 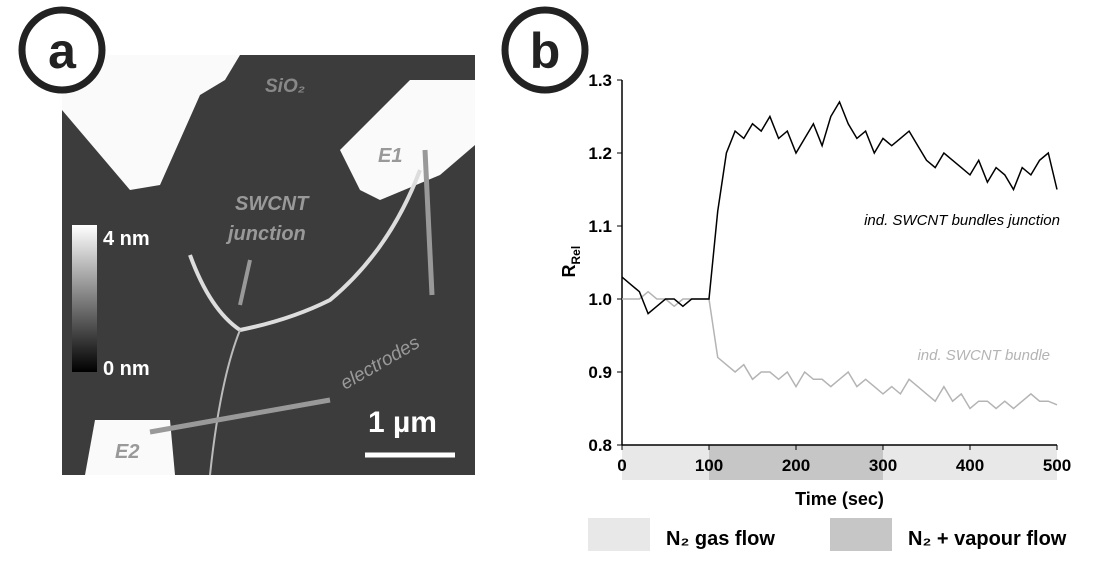 I want to click on x-tick-label: 100, so click(x=709, y=465).